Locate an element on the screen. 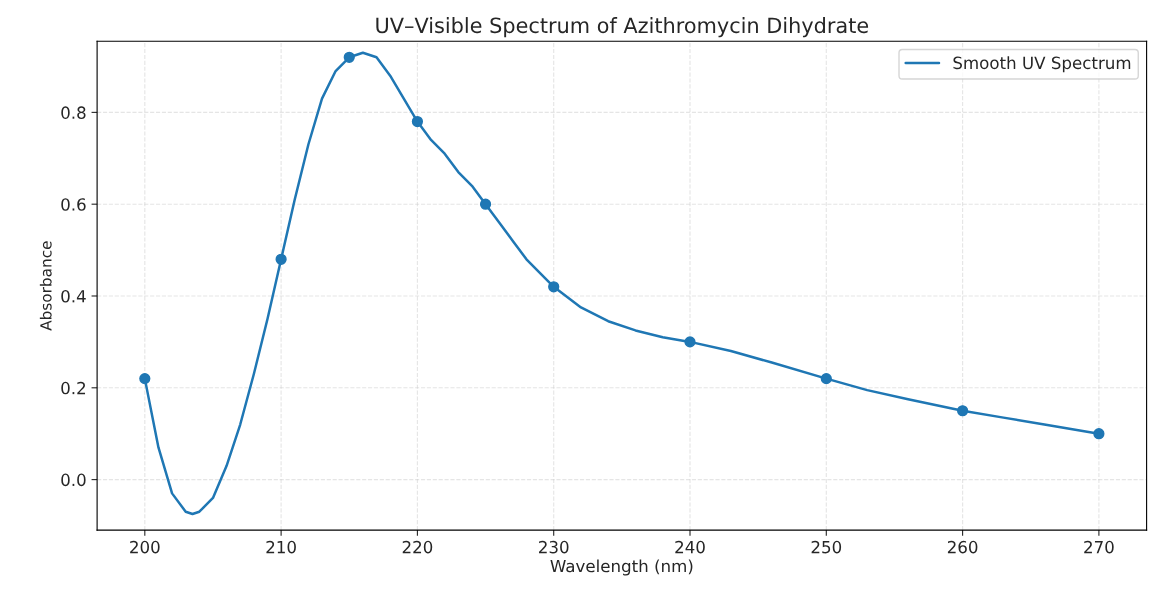  x-tick-label: 230 is located at coordinates (554, 547).